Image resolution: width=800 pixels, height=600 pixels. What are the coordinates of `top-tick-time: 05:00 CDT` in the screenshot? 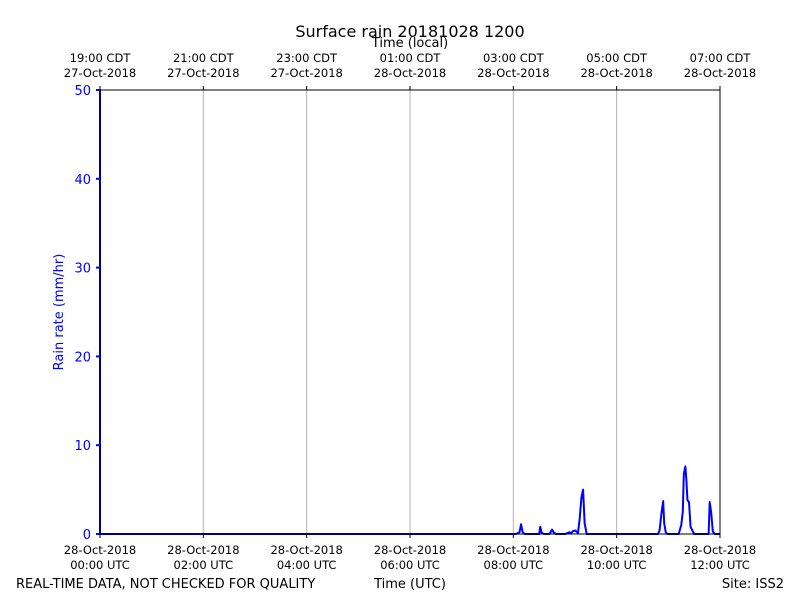 It's located at (617, 58).